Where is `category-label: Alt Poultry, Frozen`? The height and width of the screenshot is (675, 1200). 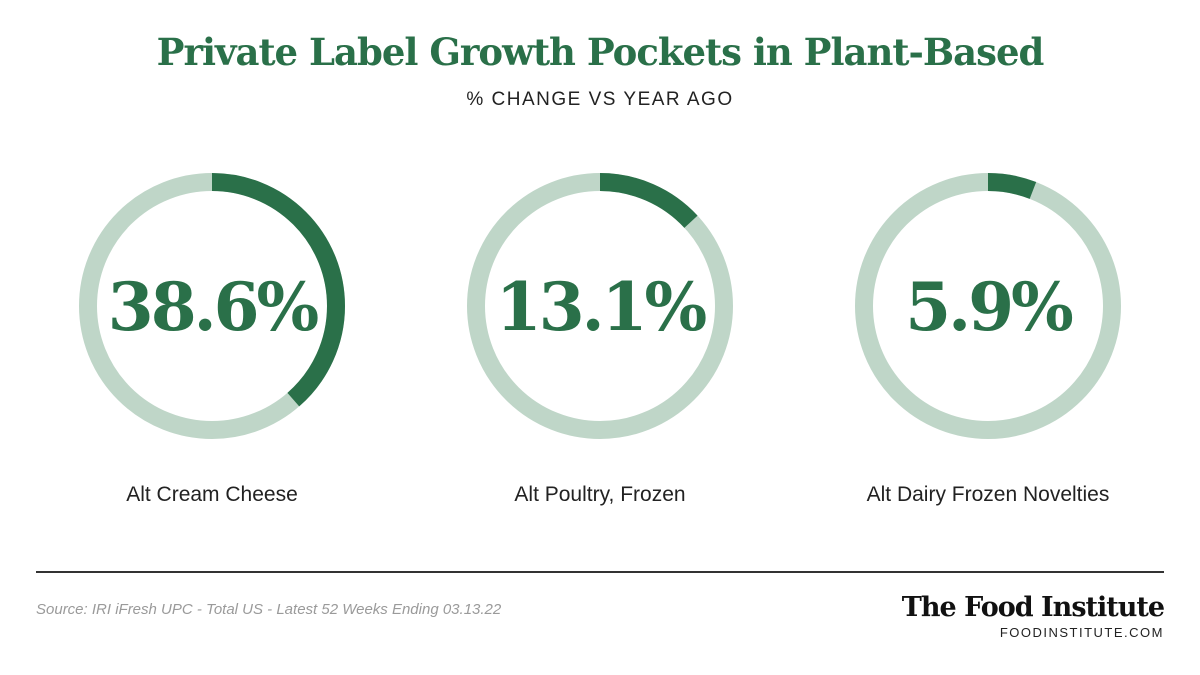 category-label: Alt Poultry, Frozen is located at coordinates (599, 494).